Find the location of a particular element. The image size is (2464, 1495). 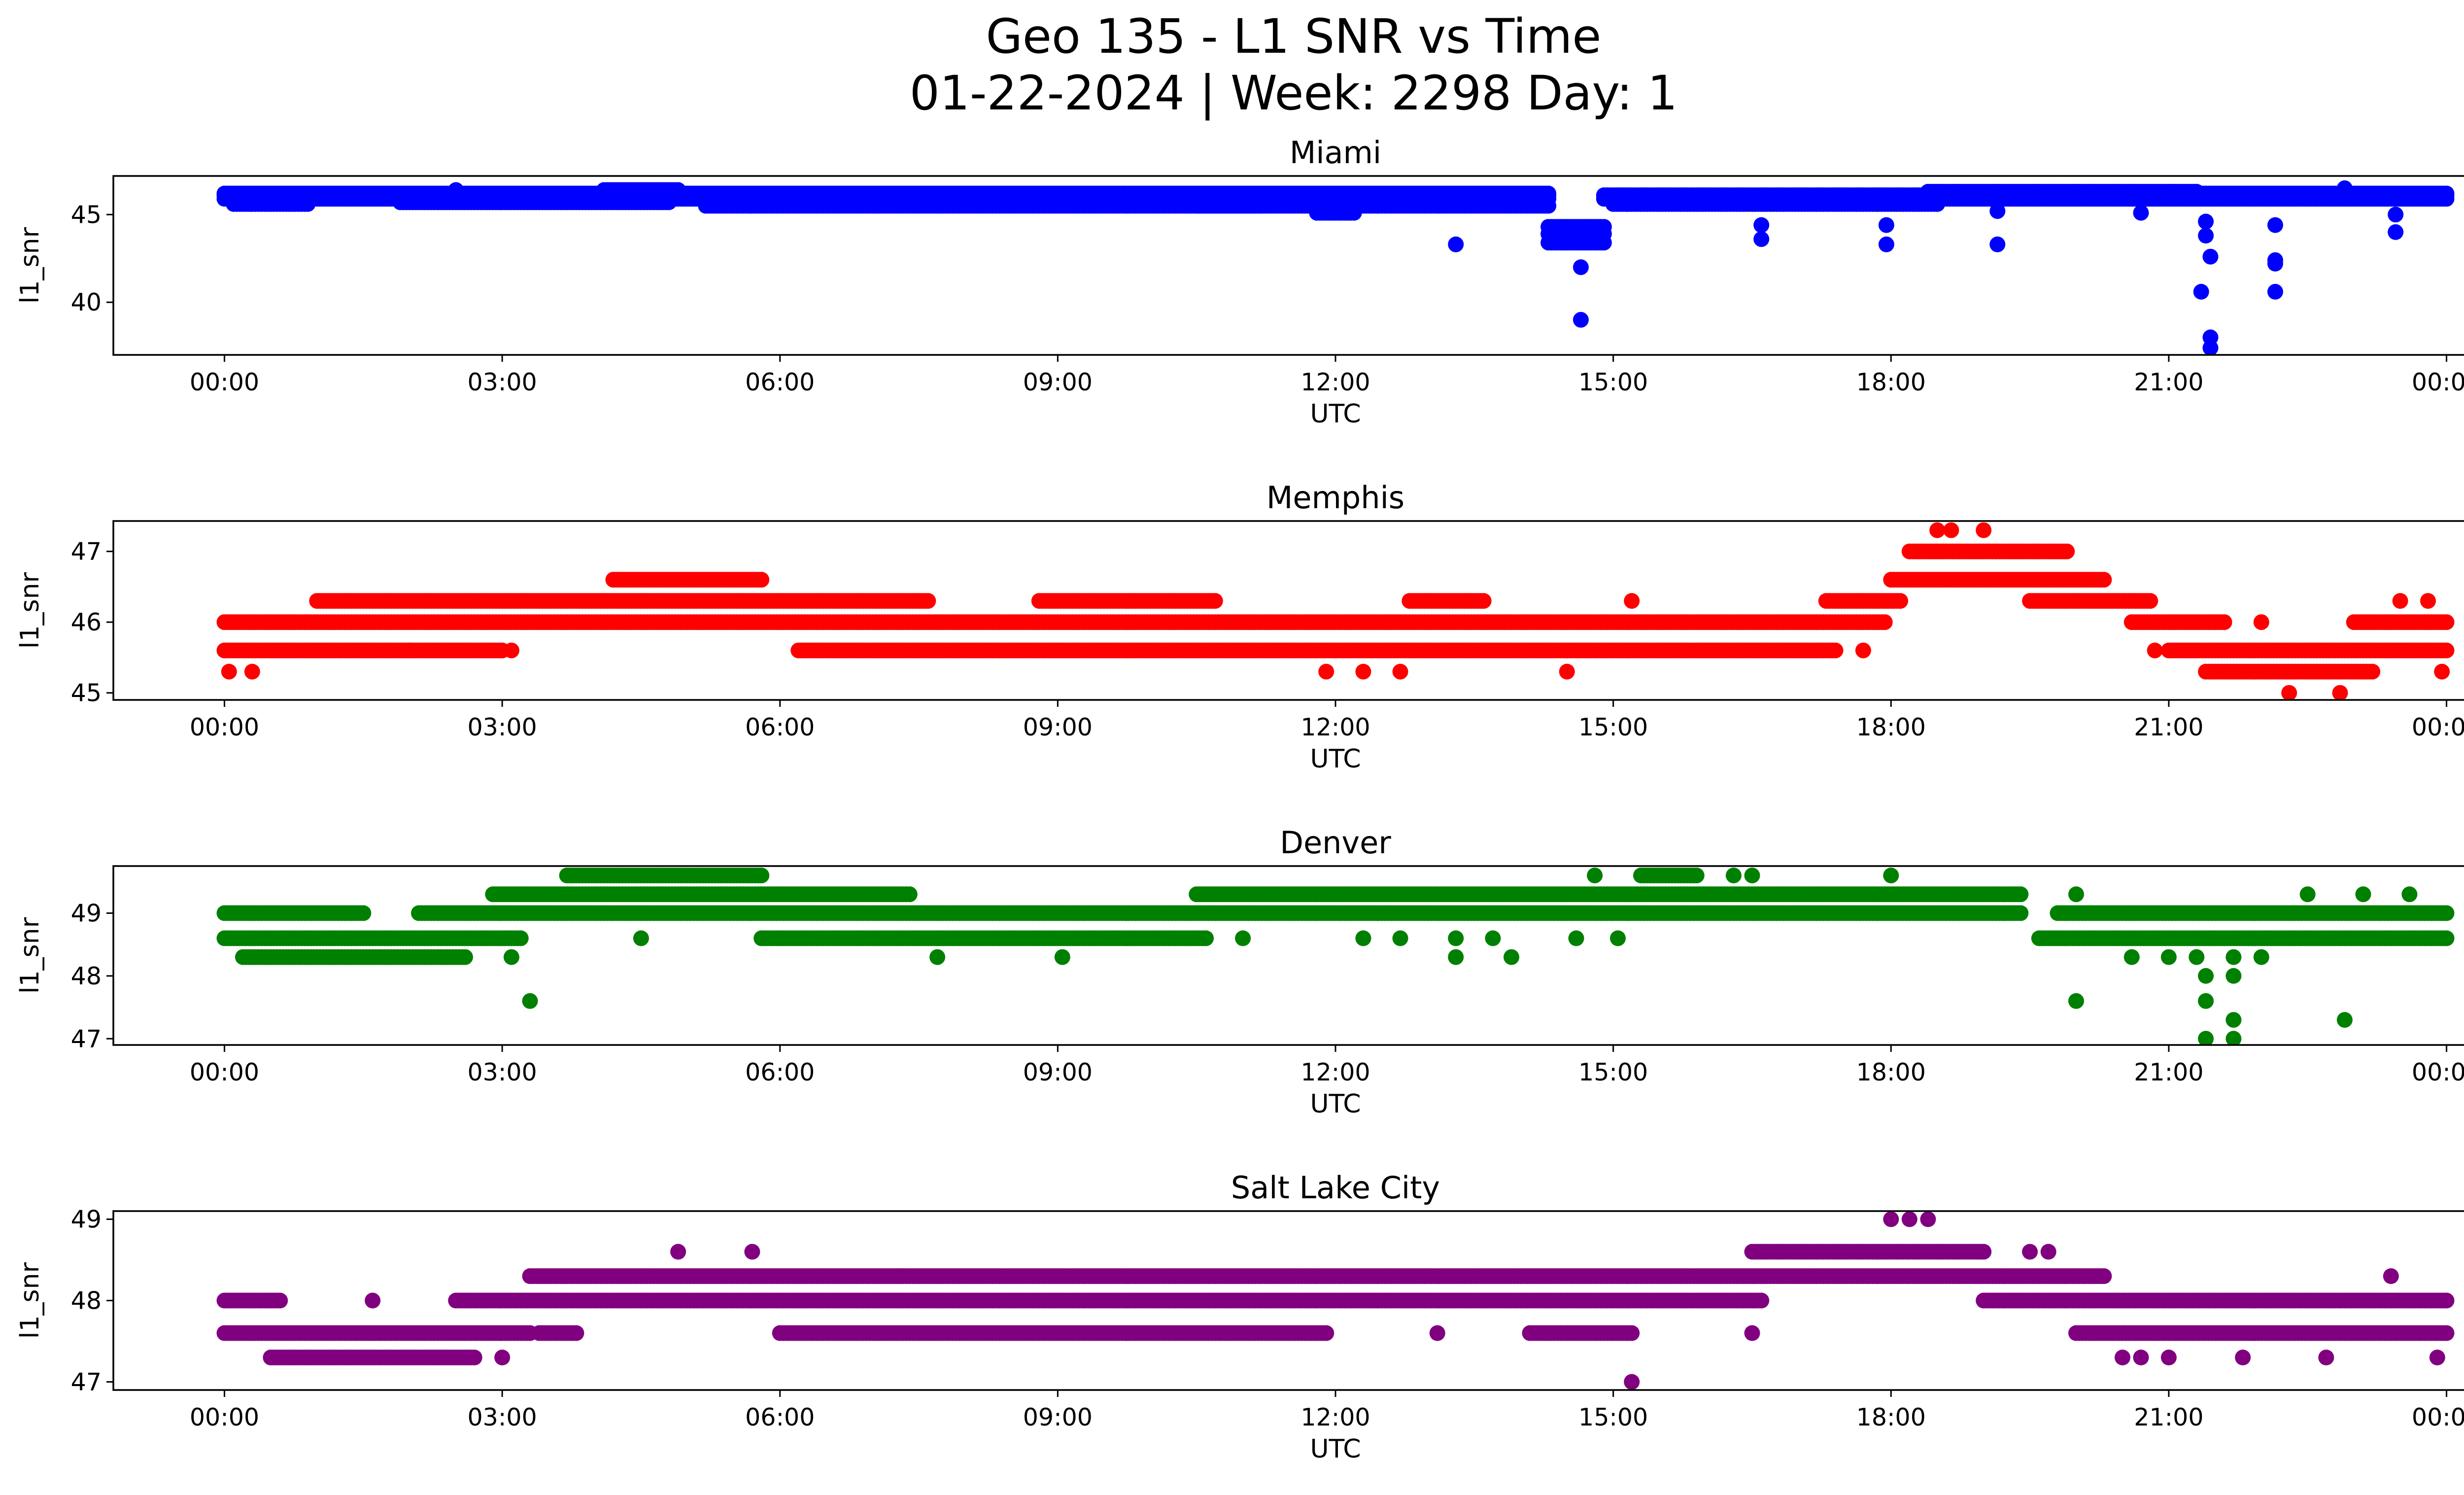

figure-title-line1: Geo 135 - L1 SNR vs Time is located at coordinates (1294, 36).